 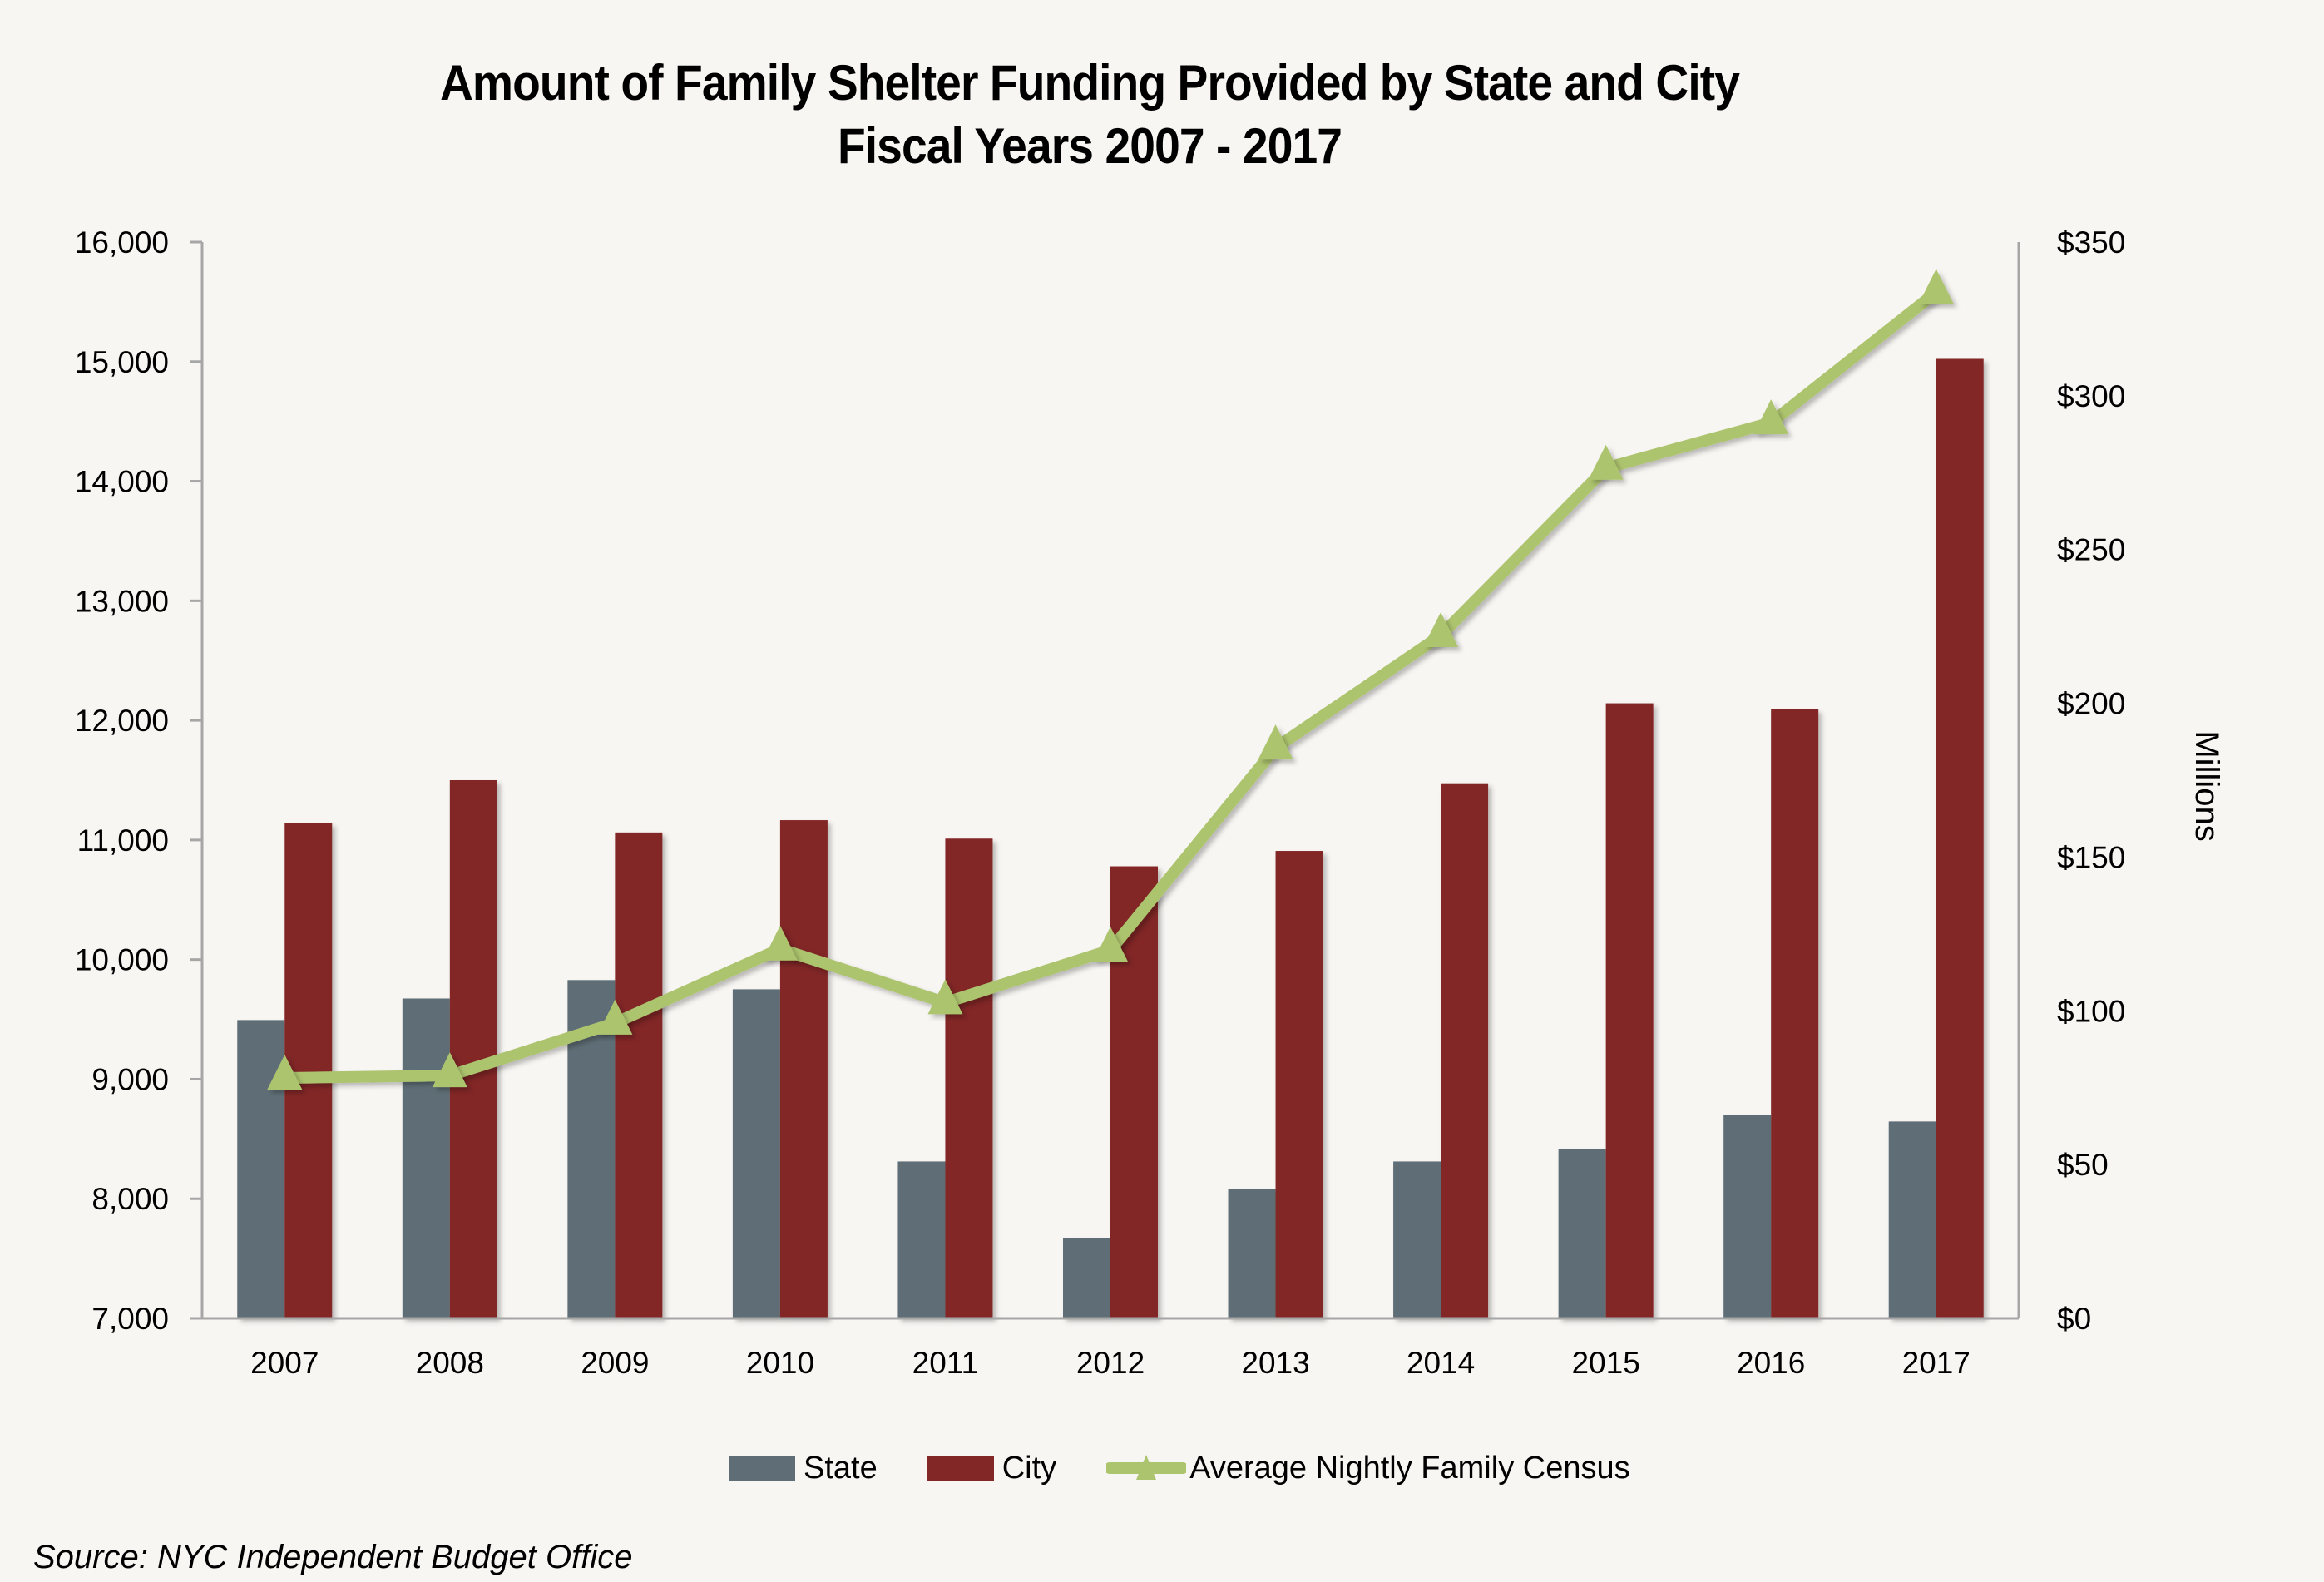 What do you see at coordinates (130, 1319) in the screenshot?
I see `left-axis-tick-label: 7,000` at bounding box center [130, 1319].